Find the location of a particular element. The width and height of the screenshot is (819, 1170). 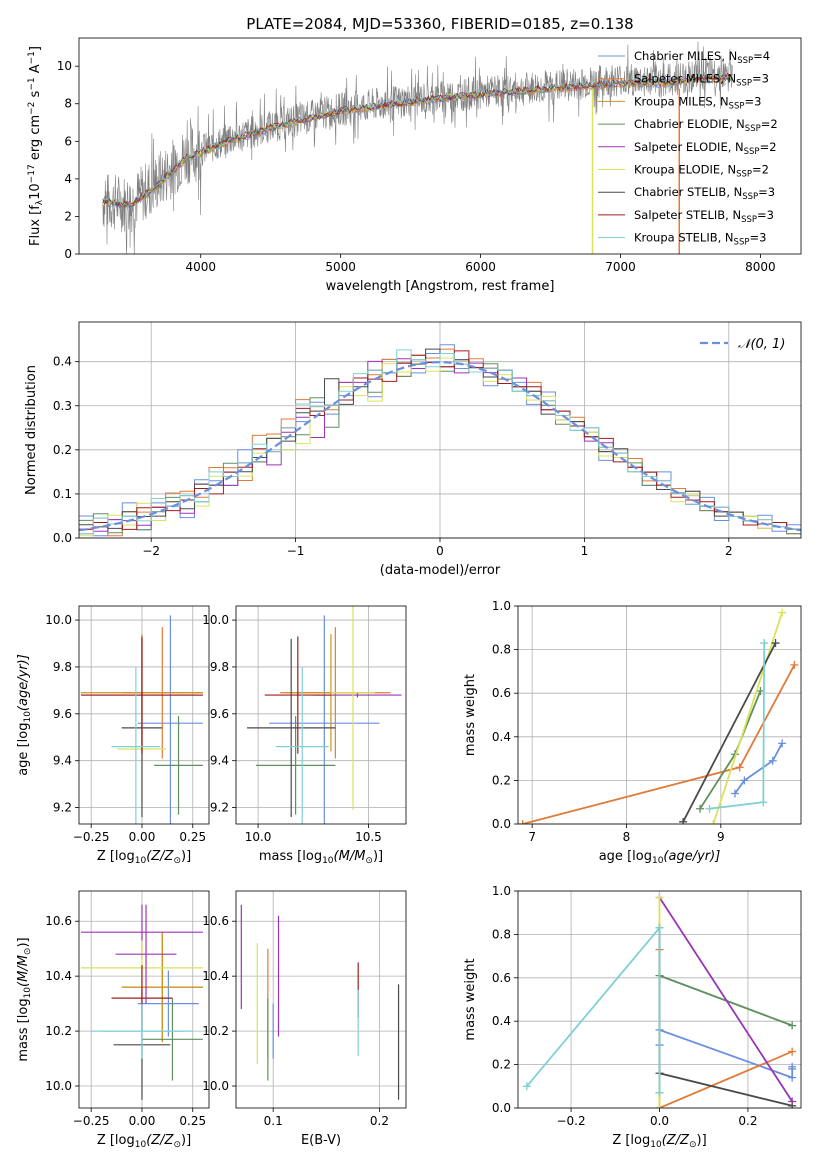

x-tick-label: 0.00 is located at coordinates (142, 1121).